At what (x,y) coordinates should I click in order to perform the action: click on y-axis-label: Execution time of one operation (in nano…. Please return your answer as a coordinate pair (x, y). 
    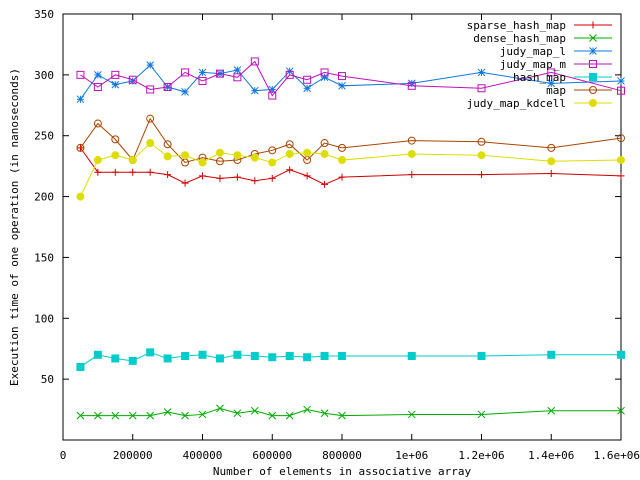
    Looking at the image, I should click on (14, 227).